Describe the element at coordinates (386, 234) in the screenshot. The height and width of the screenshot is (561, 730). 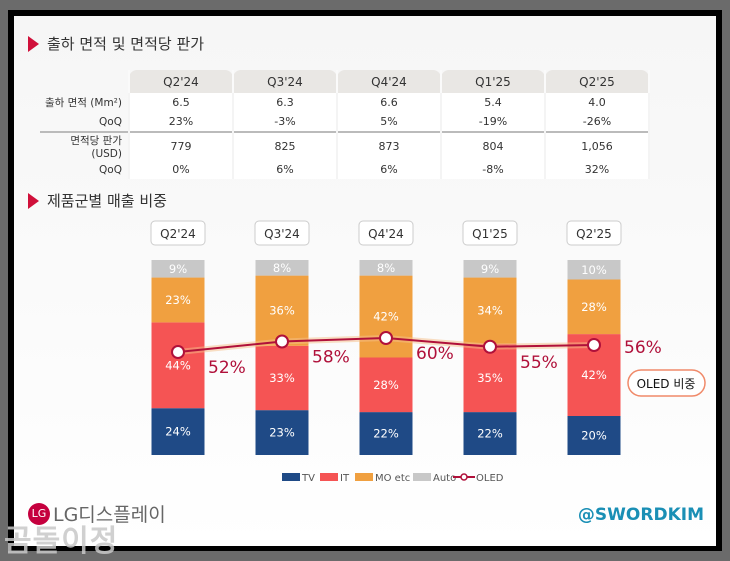
I see `category-label: Q4'24` at that location.